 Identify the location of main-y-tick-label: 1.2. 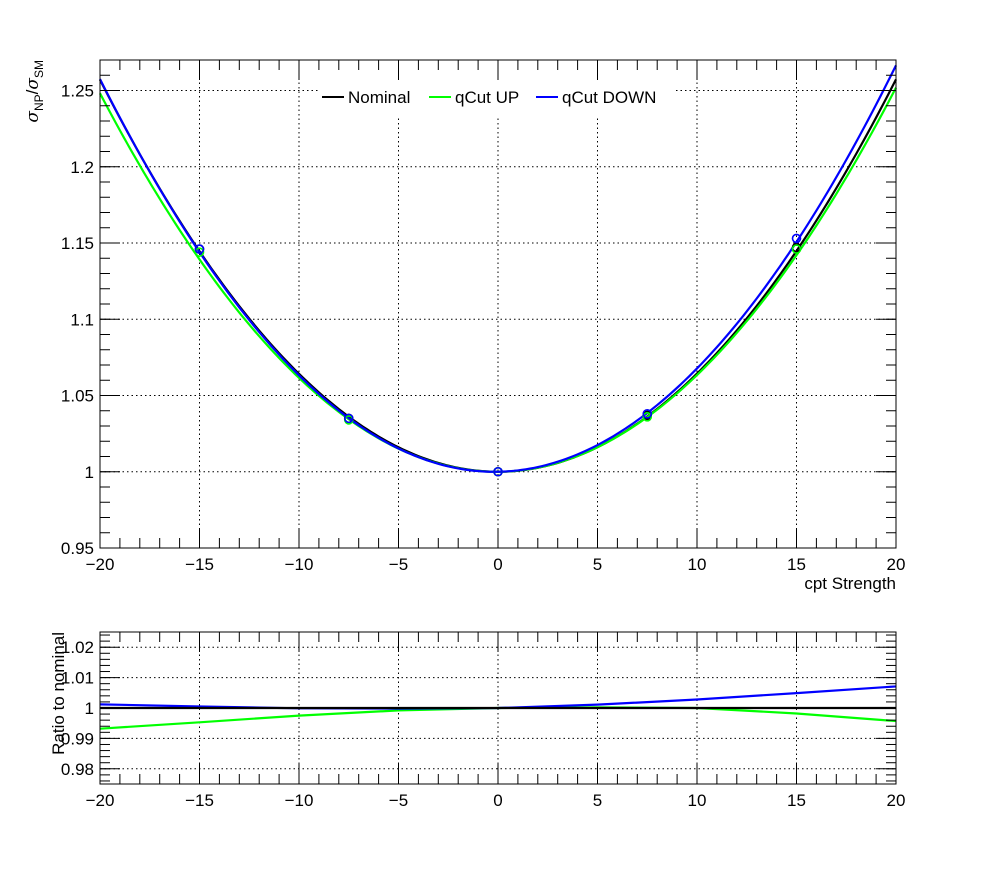
(82, 167).